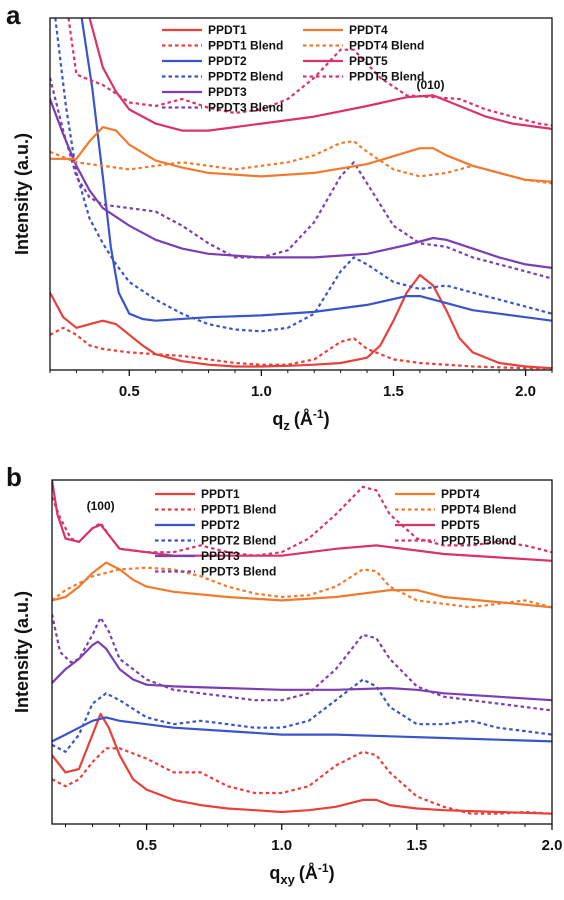 The height and width of the screenshot is (900, 564). What do you see at coordinates (13, 15) in the screenshot?
I see `panel-label: a` at bounding box center [13, 15].